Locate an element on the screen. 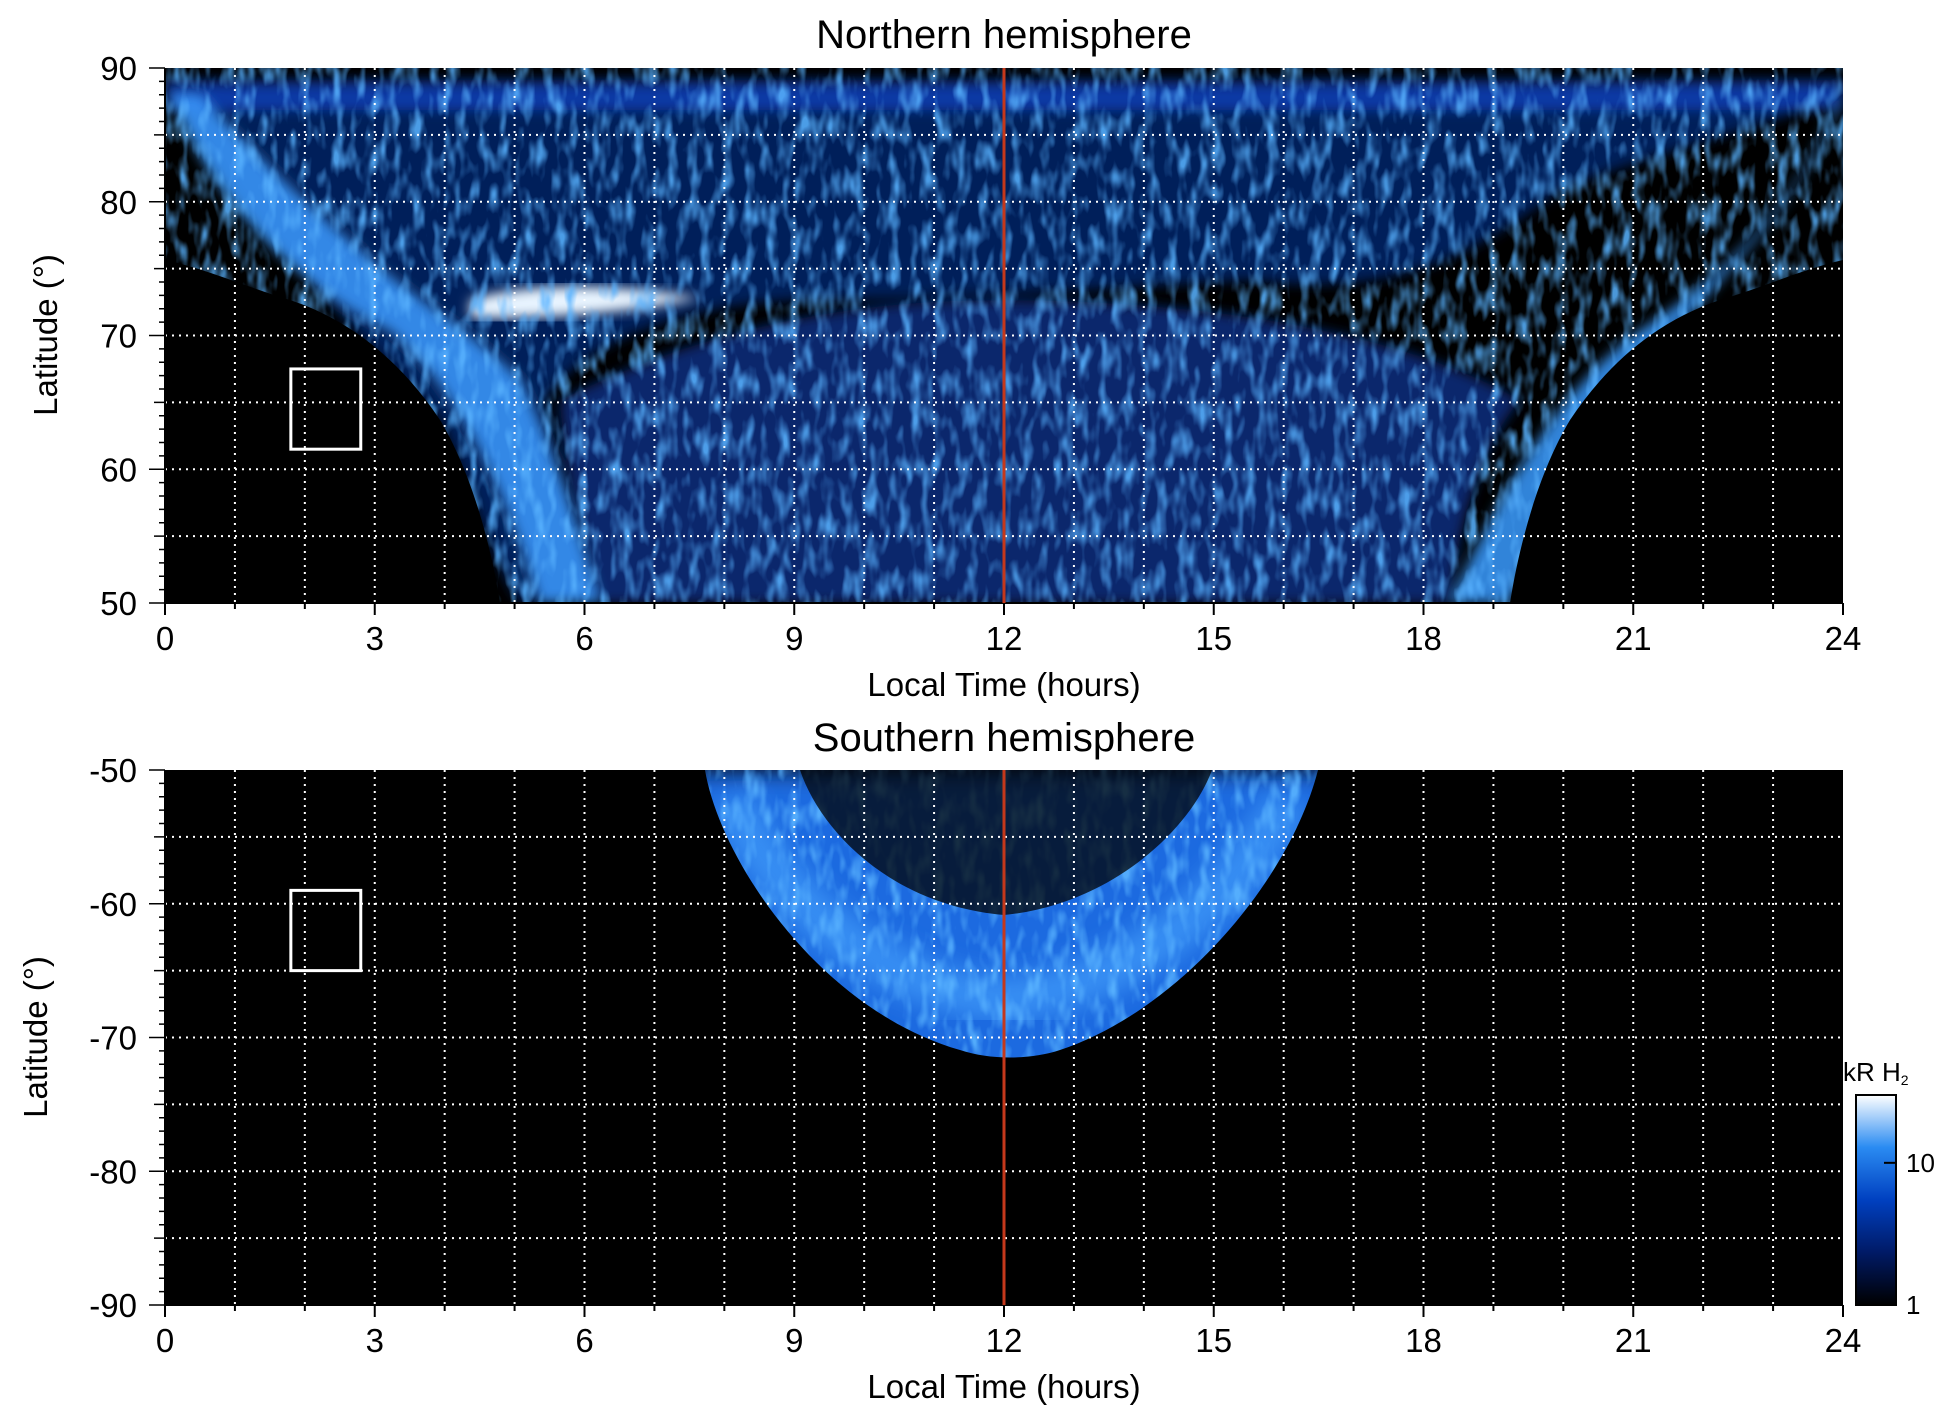  south-xtick-label: 12 is located at coordinates (1004, 1340).